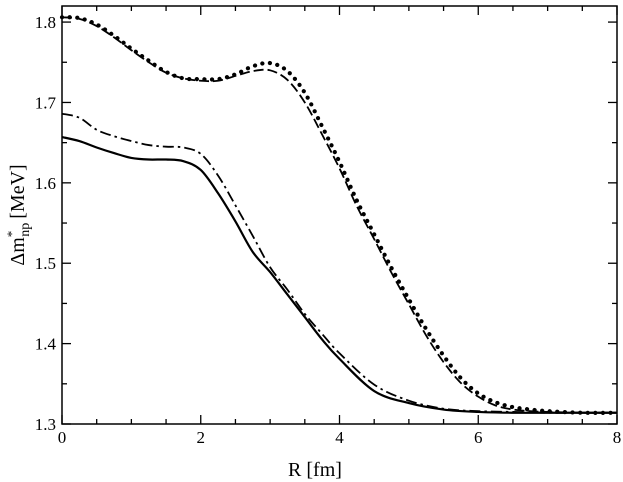  I want to click on y-axis-label-sub: np, so click(25, 230).